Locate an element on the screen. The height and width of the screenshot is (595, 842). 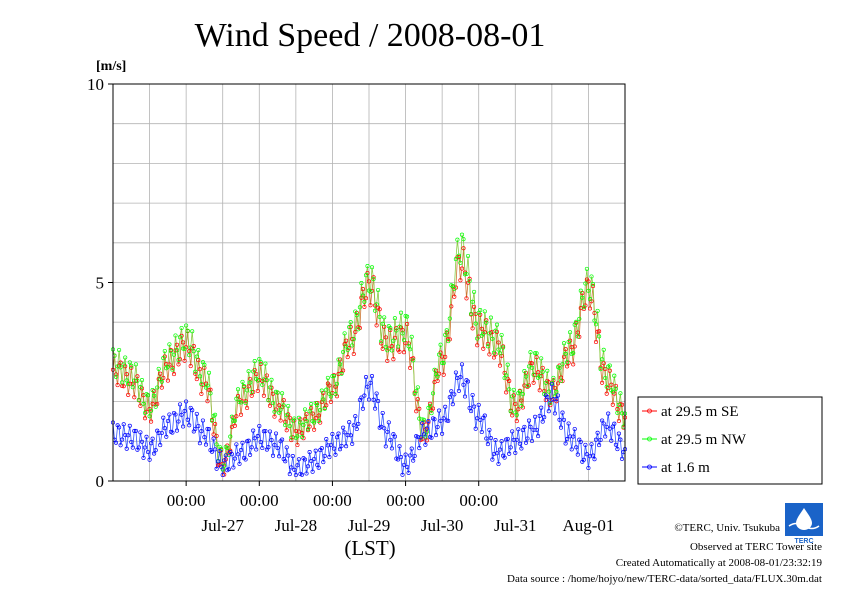
y-tick-label: 0 is located at coordinates (100, 481).